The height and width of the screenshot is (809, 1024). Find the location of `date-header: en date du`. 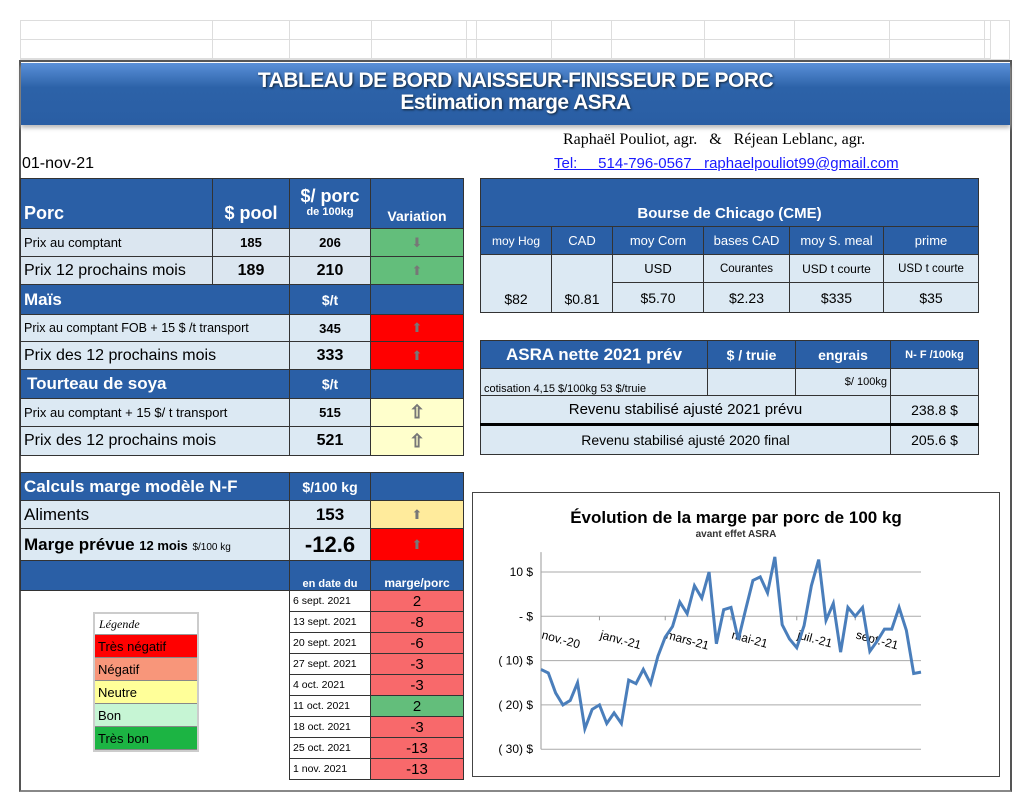

date-header: en date du is located at coordinates (330, 575).